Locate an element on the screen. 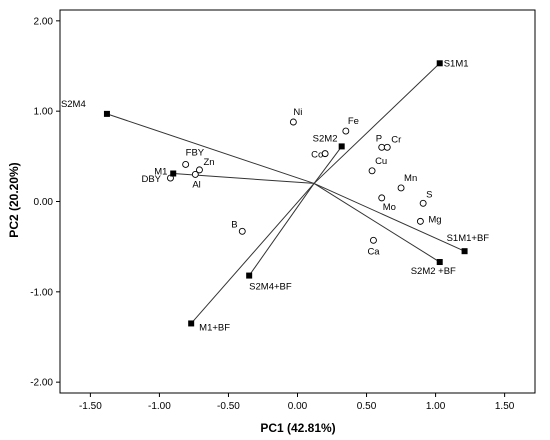 The width and height of the screenshot is (550, 440). variable-label: Zn is located at coordinates (208, 162).